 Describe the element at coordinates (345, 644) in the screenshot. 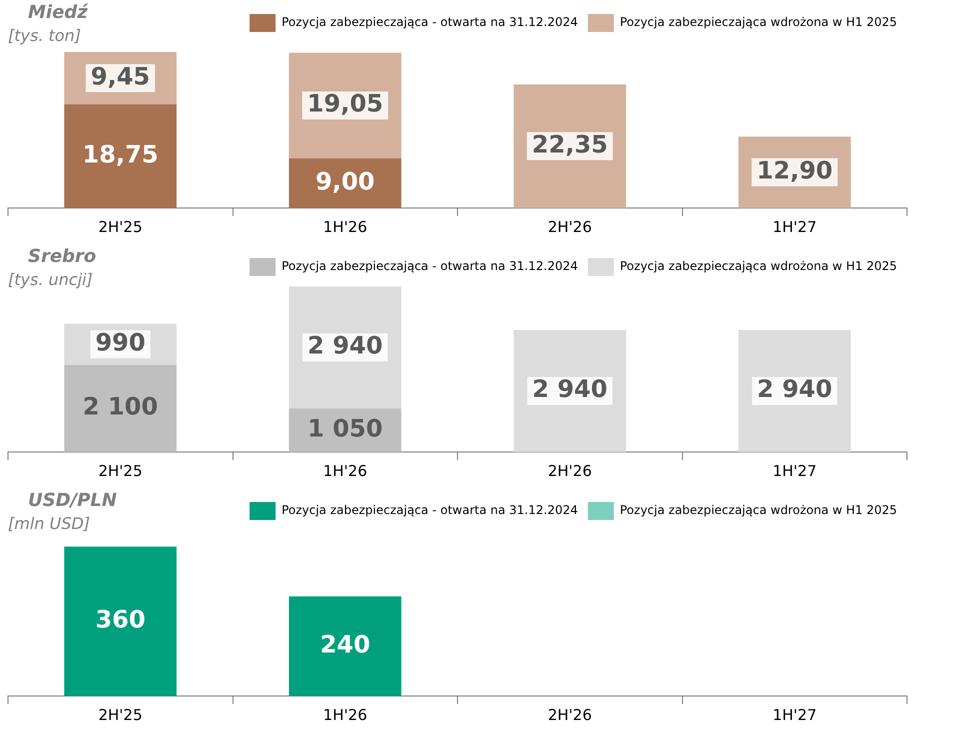

I see `data-label: 240` at that location.